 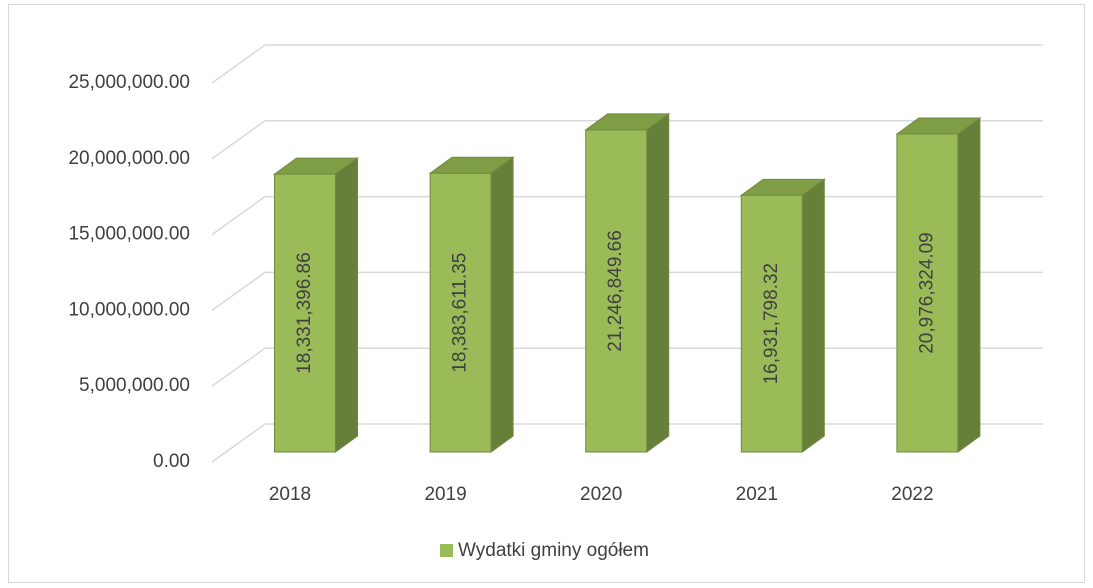 I want to click on y-tick-label: 20,000,000.00, so click(x=129, y=158).